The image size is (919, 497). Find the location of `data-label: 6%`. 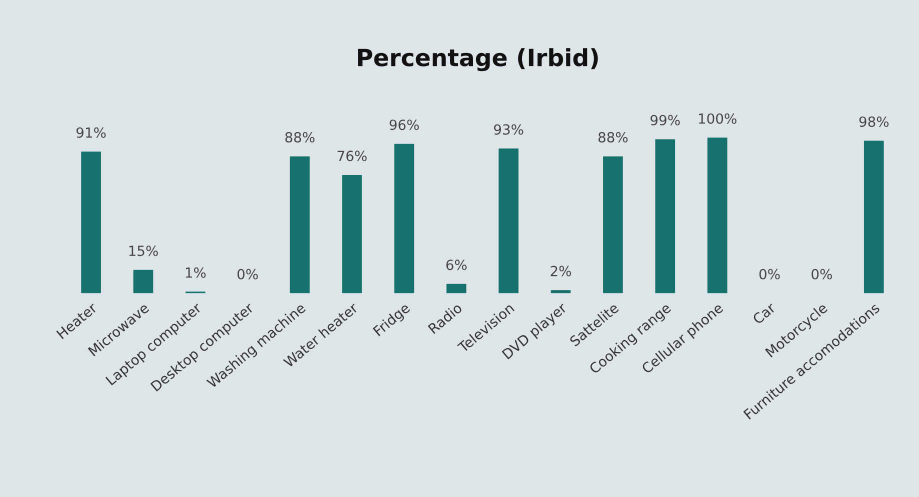

data-label: 6% is located at coordinates (456, 265).